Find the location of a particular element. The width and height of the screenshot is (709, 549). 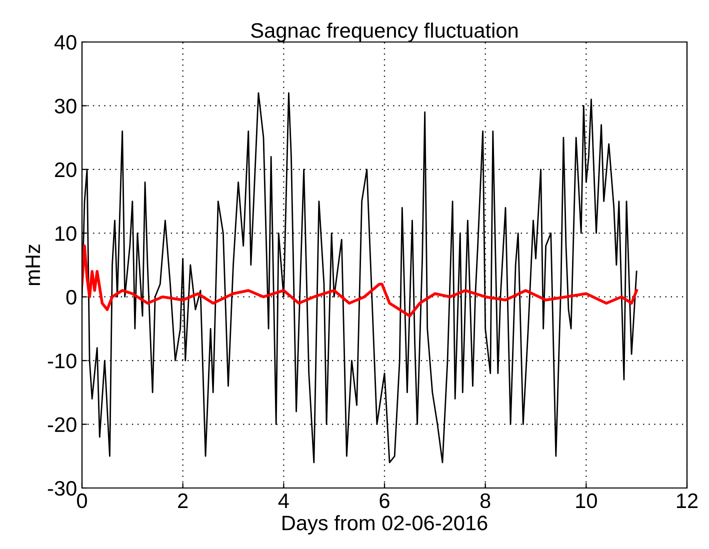

y-tick-label: 10 is located at coordinates (66, 233).